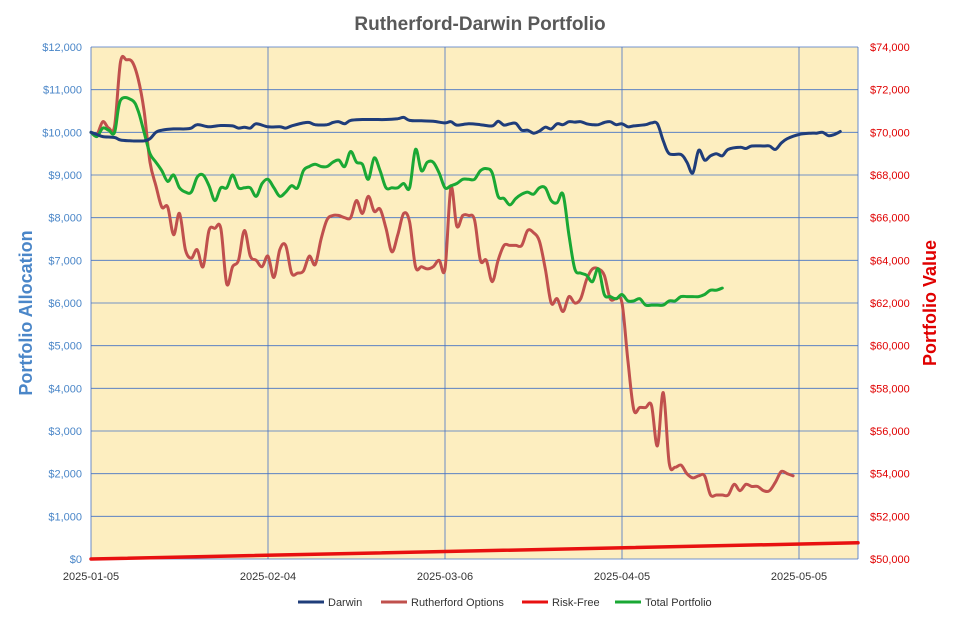 The image size is (953, 622). I want to click on y-right-tick-label: $62,000, so click(890, 304).